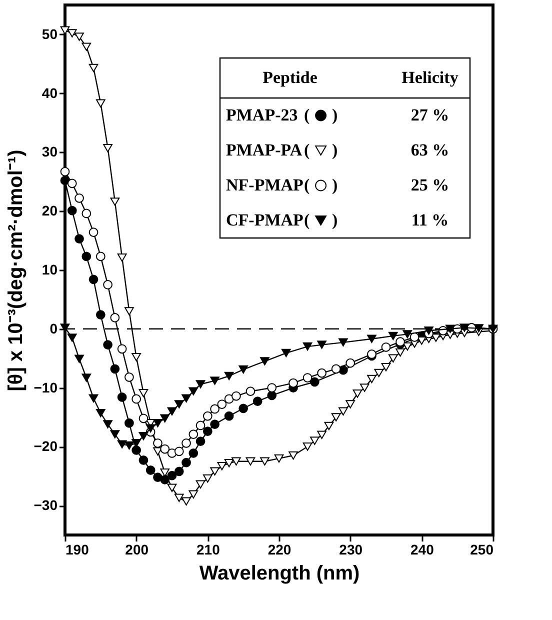  I want to click on annotation: 63 %, so click(430, 150).